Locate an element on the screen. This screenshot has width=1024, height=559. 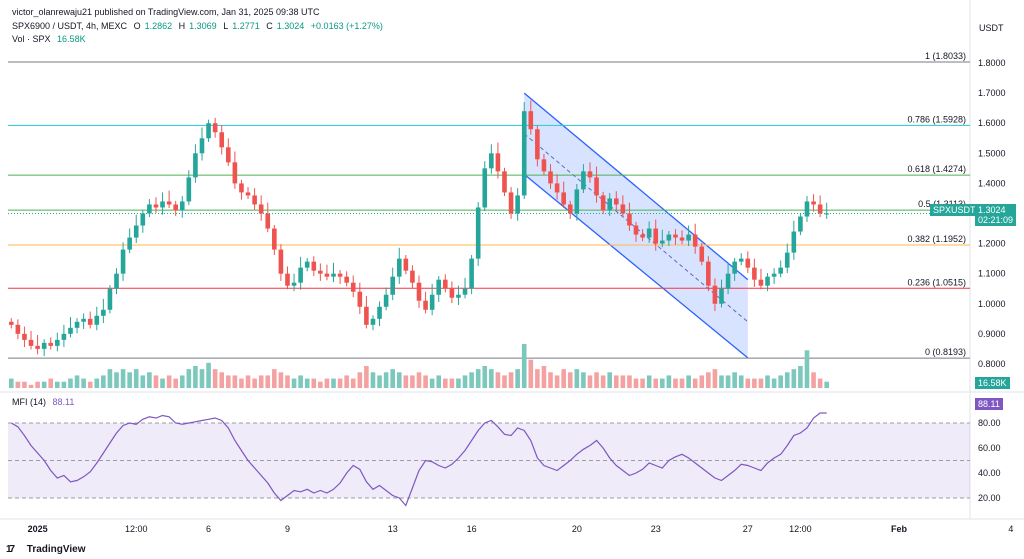
channel-upper-line is located at coordinates (636, 186).